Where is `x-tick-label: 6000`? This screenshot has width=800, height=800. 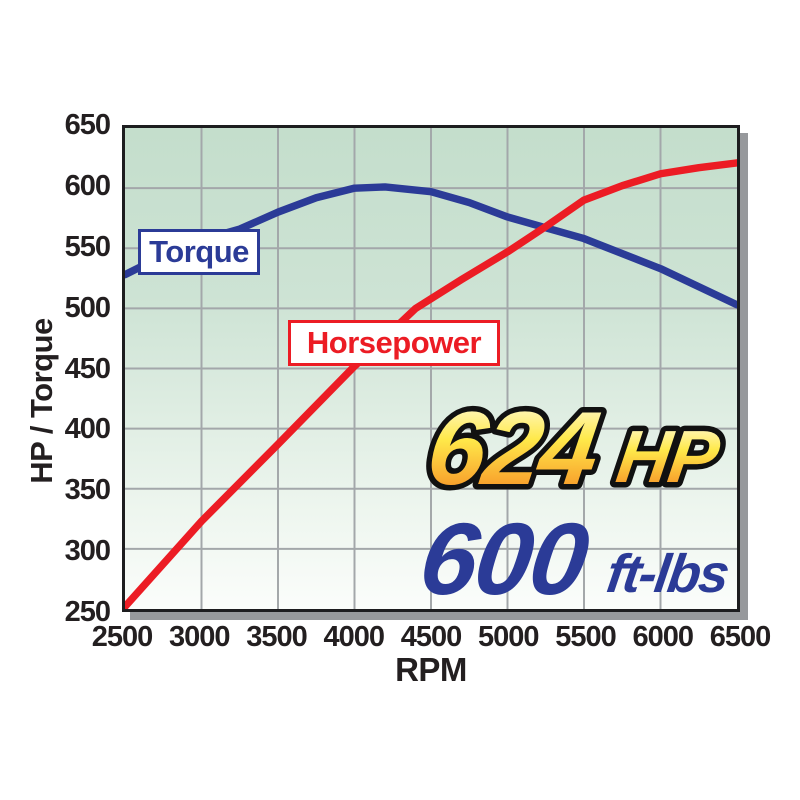 x-tick-label: 6000 is located at coordinates (663, 637).